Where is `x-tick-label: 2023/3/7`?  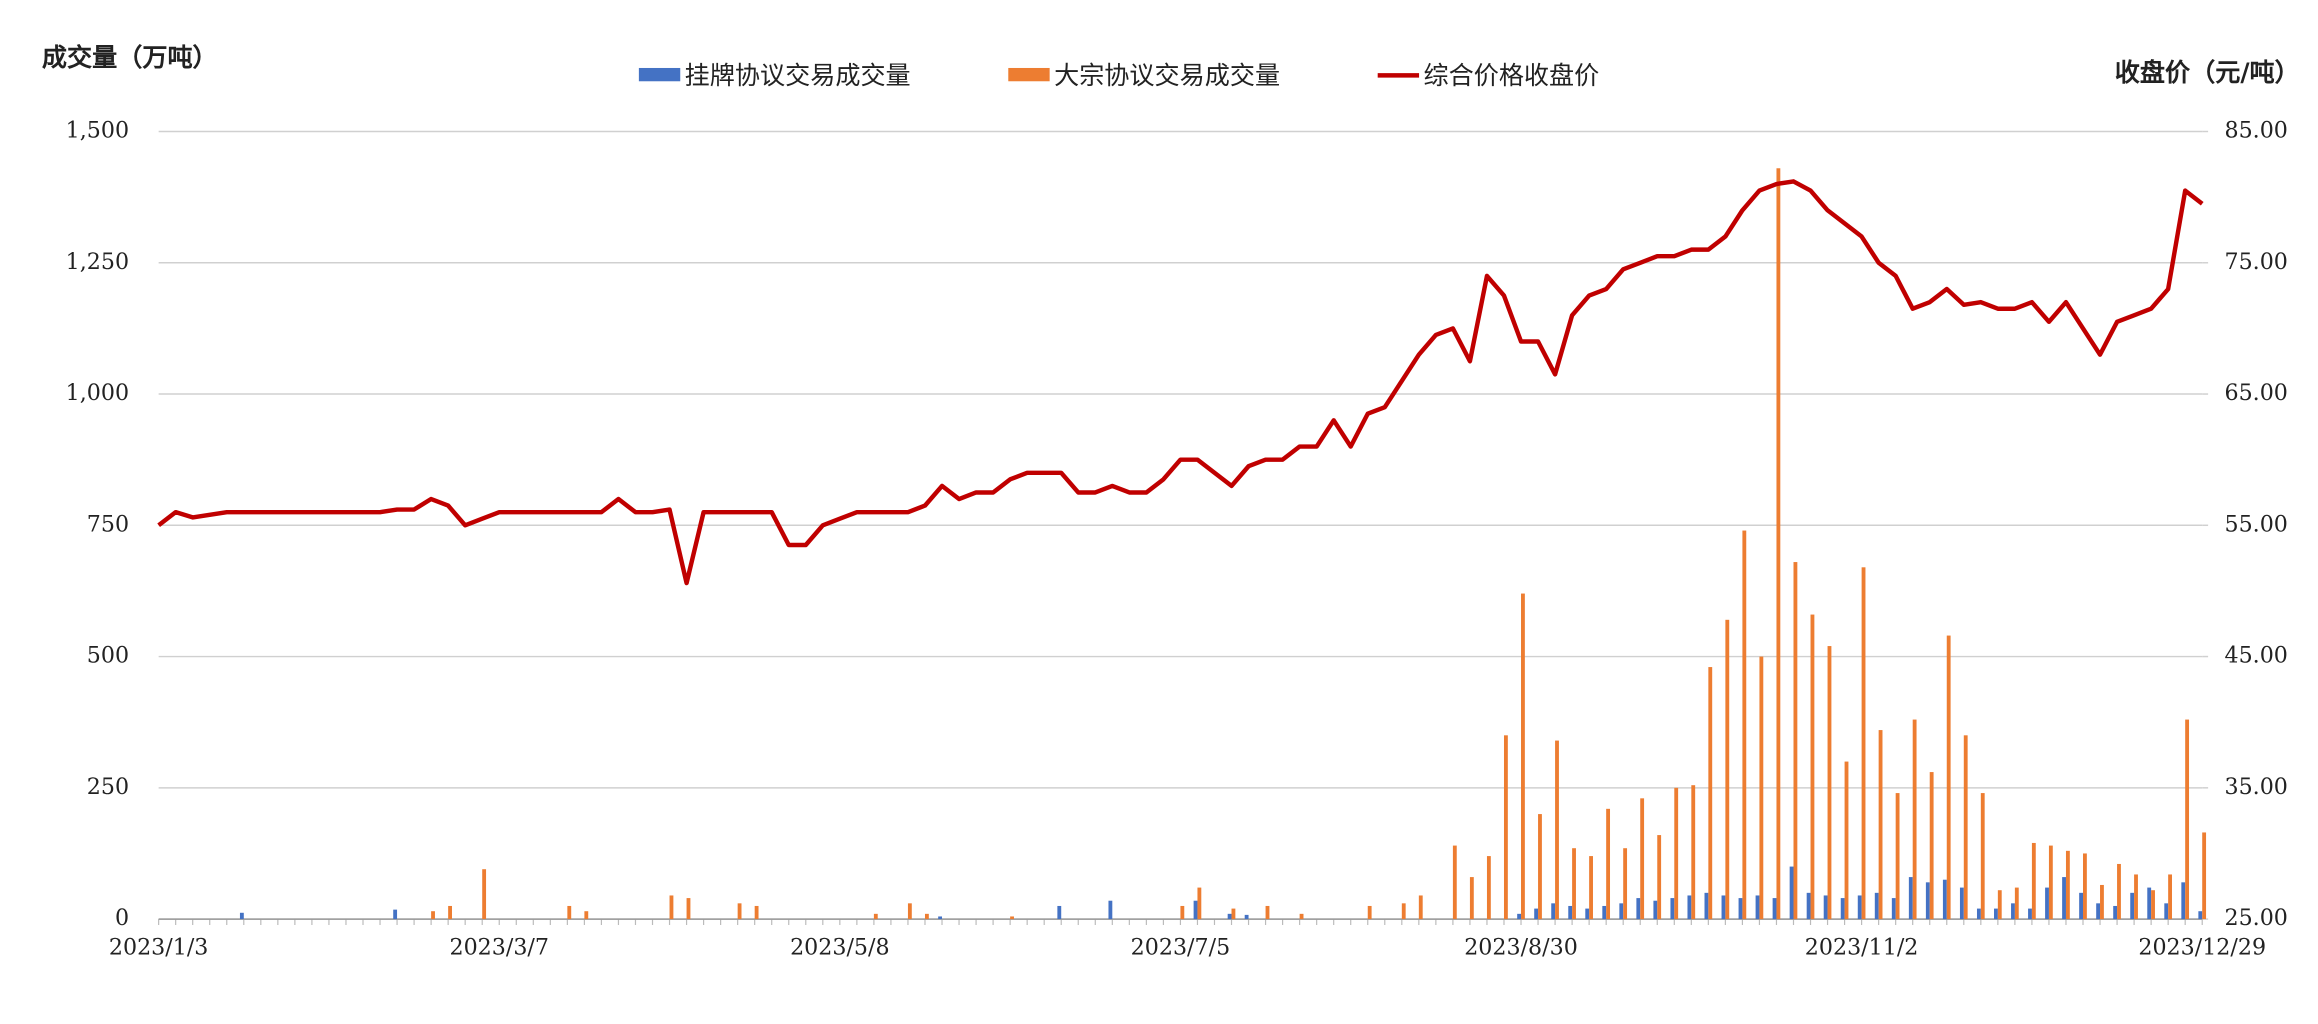
x-tick-label: 2023/3/7 is located at coordinates (499, 948).